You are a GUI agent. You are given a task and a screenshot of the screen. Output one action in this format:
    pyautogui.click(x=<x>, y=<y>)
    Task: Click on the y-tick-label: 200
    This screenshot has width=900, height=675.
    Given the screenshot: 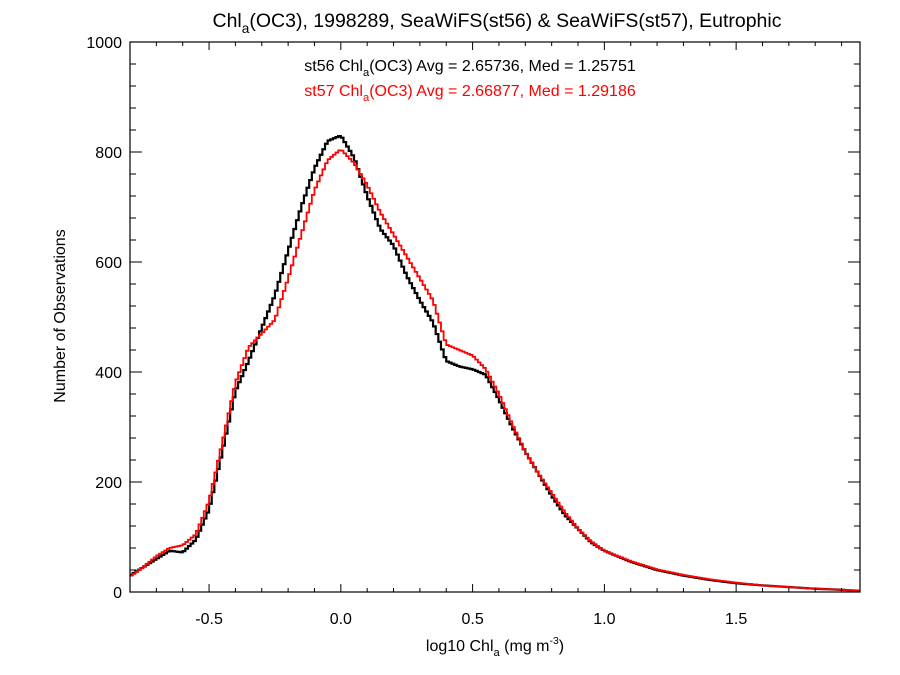 What is the action you would take?
    pyautogui.click(x=108, y=483)
    